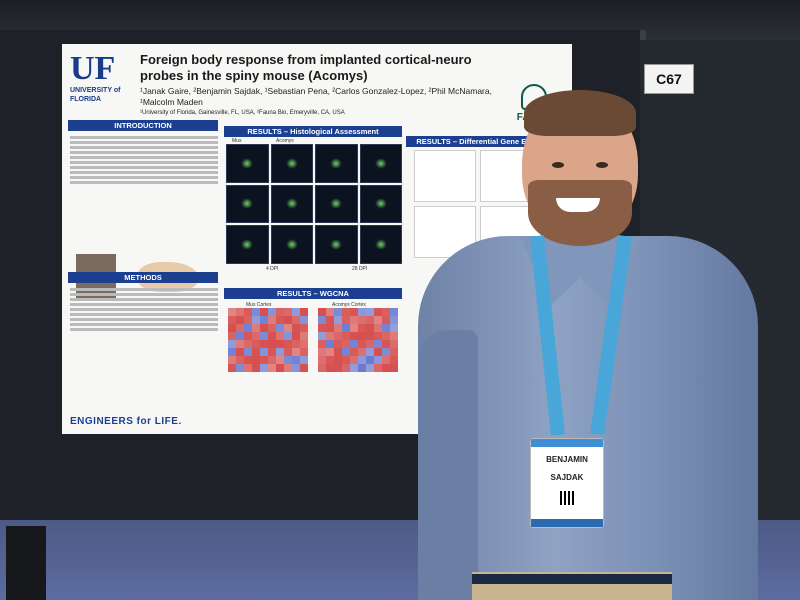 The width and height of the screenshot is (800, 600). I want to click on section-wgcna: RESULTS – WGCNA, so click(313, 293).